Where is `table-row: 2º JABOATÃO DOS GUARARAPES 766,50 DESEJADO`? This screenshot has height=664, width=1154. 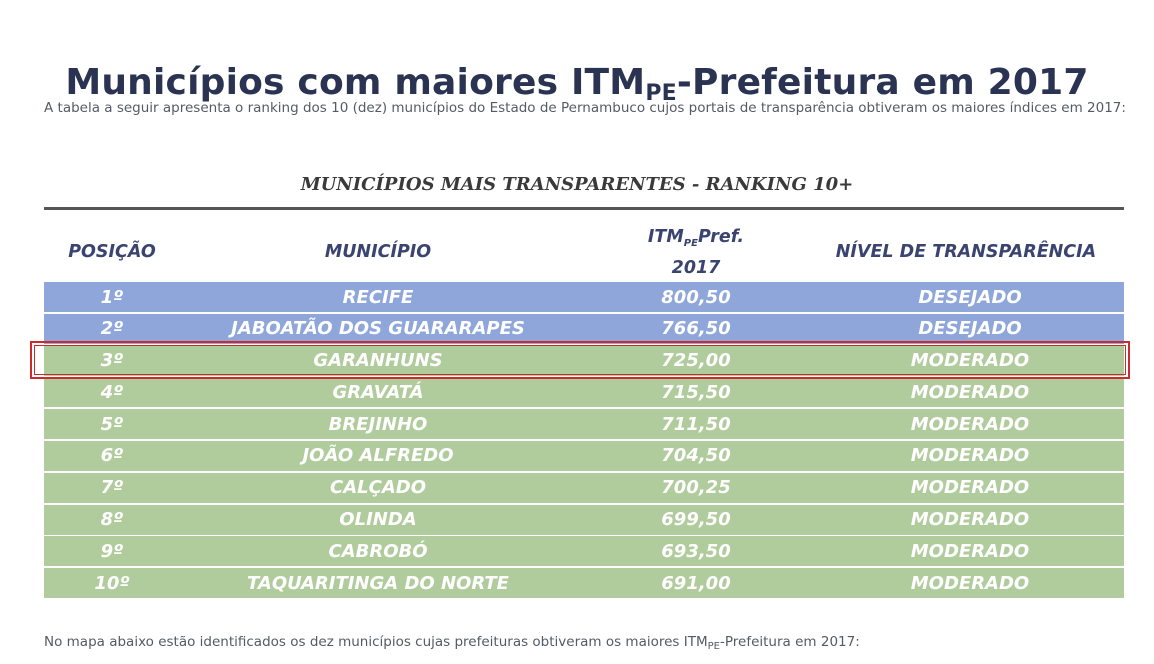 table-row: 2º JABOATÃO DOS GUARARAPES 766,50 DESEJADO is located at coordinates (584, 328).